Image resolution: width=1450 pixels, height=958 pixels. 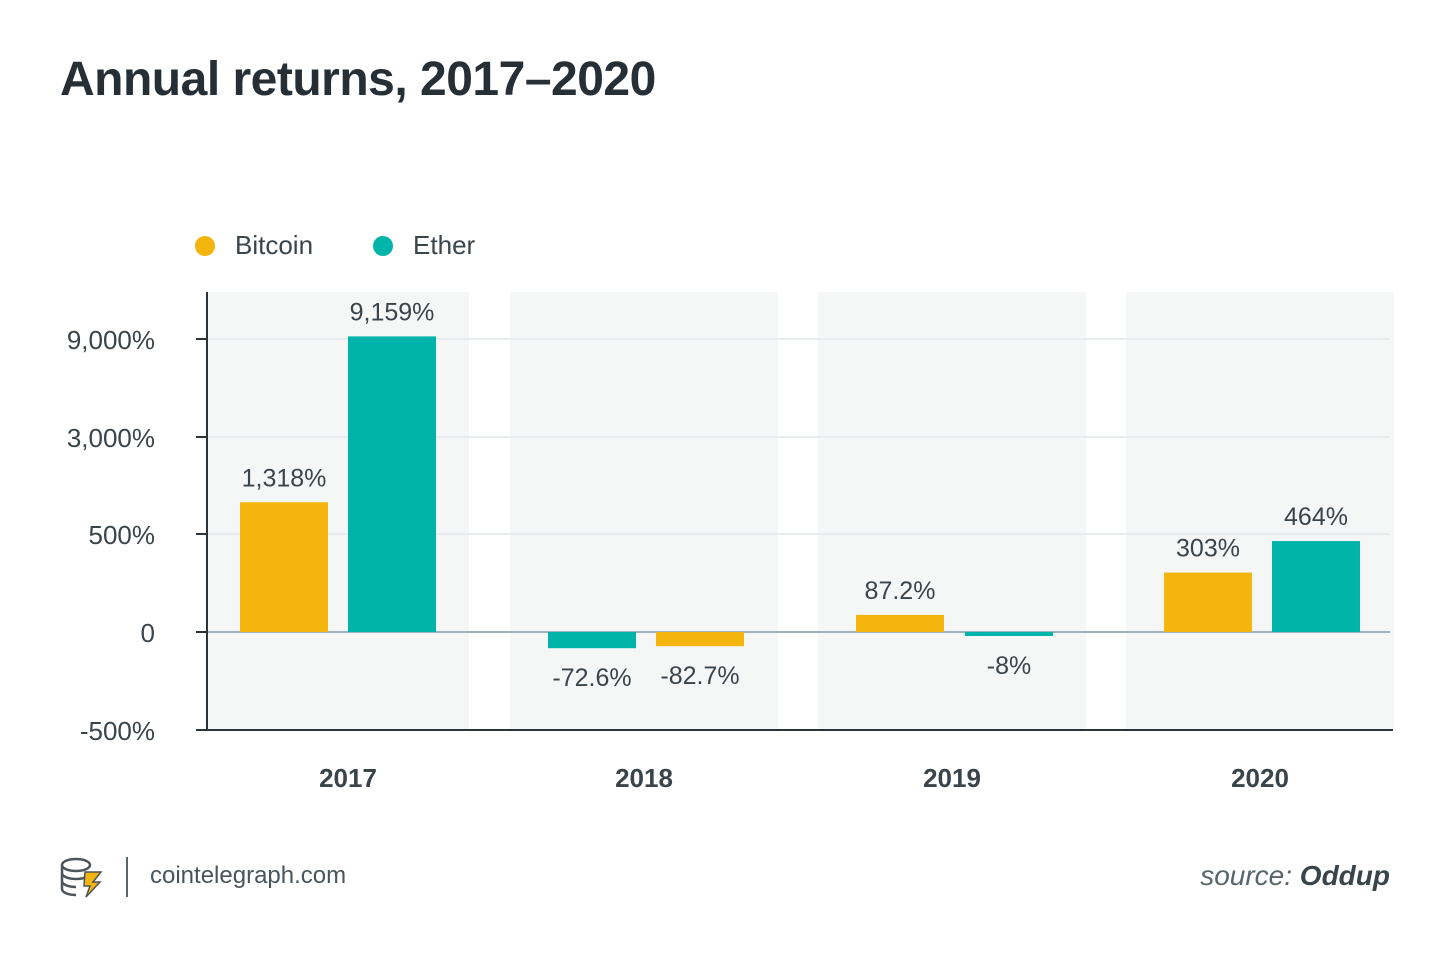 I want to click on legend-label-bitcoin: Bitcoin, so click(x=274, y=245).